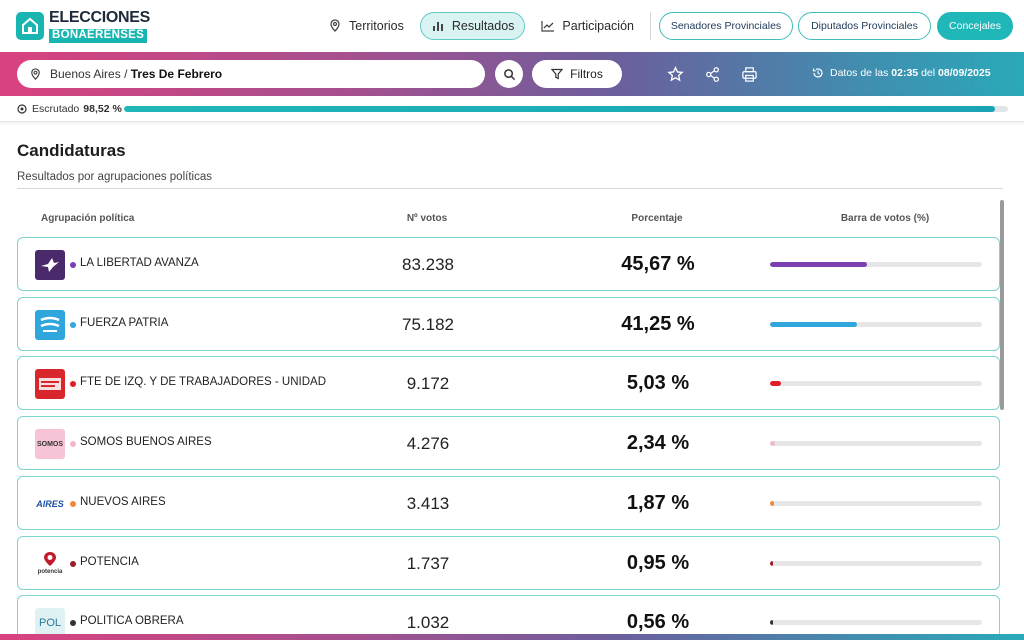  Describe the element at coordinates (508, 562) in the screenshot. I see `table-row: potencia POTENCIA 1.737 0,95 %` at that location.